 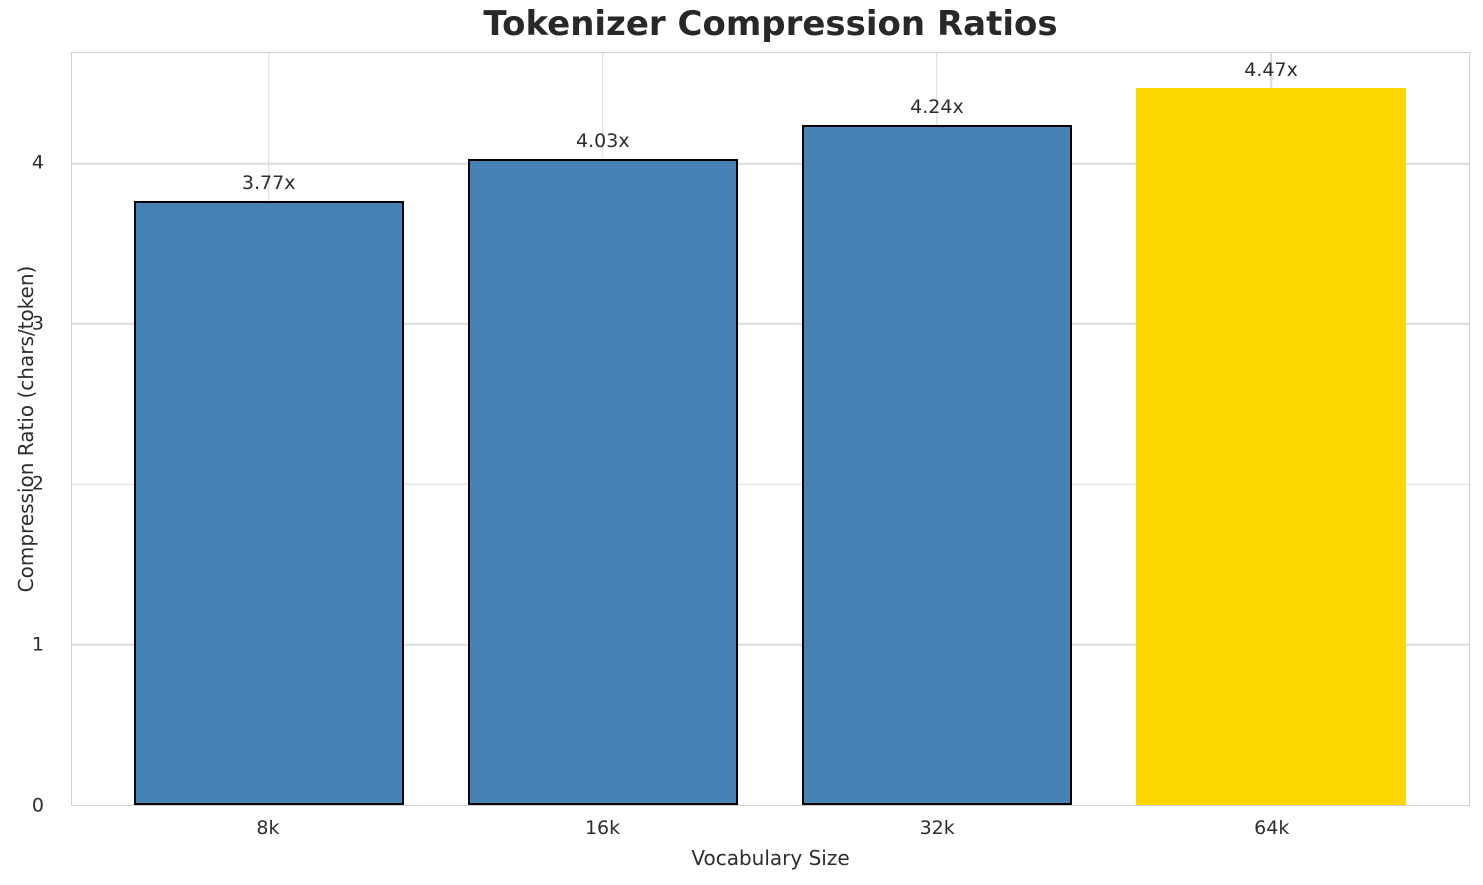 What do you see at coordinates (602, 481) in the screenshot?
I see `bar-16k` at bounding box center [602, 481].